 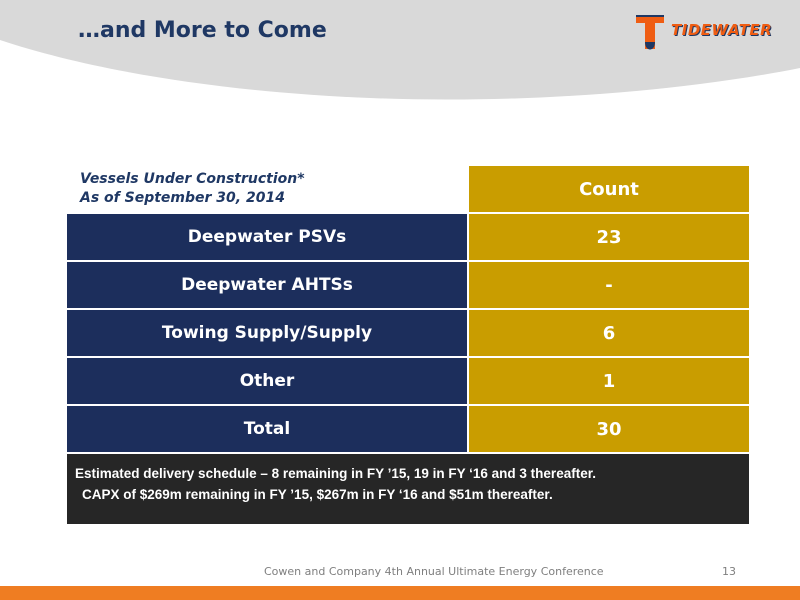 I want to click on table-row: Deepwater AHTSs -, so click(x=408, y=285).